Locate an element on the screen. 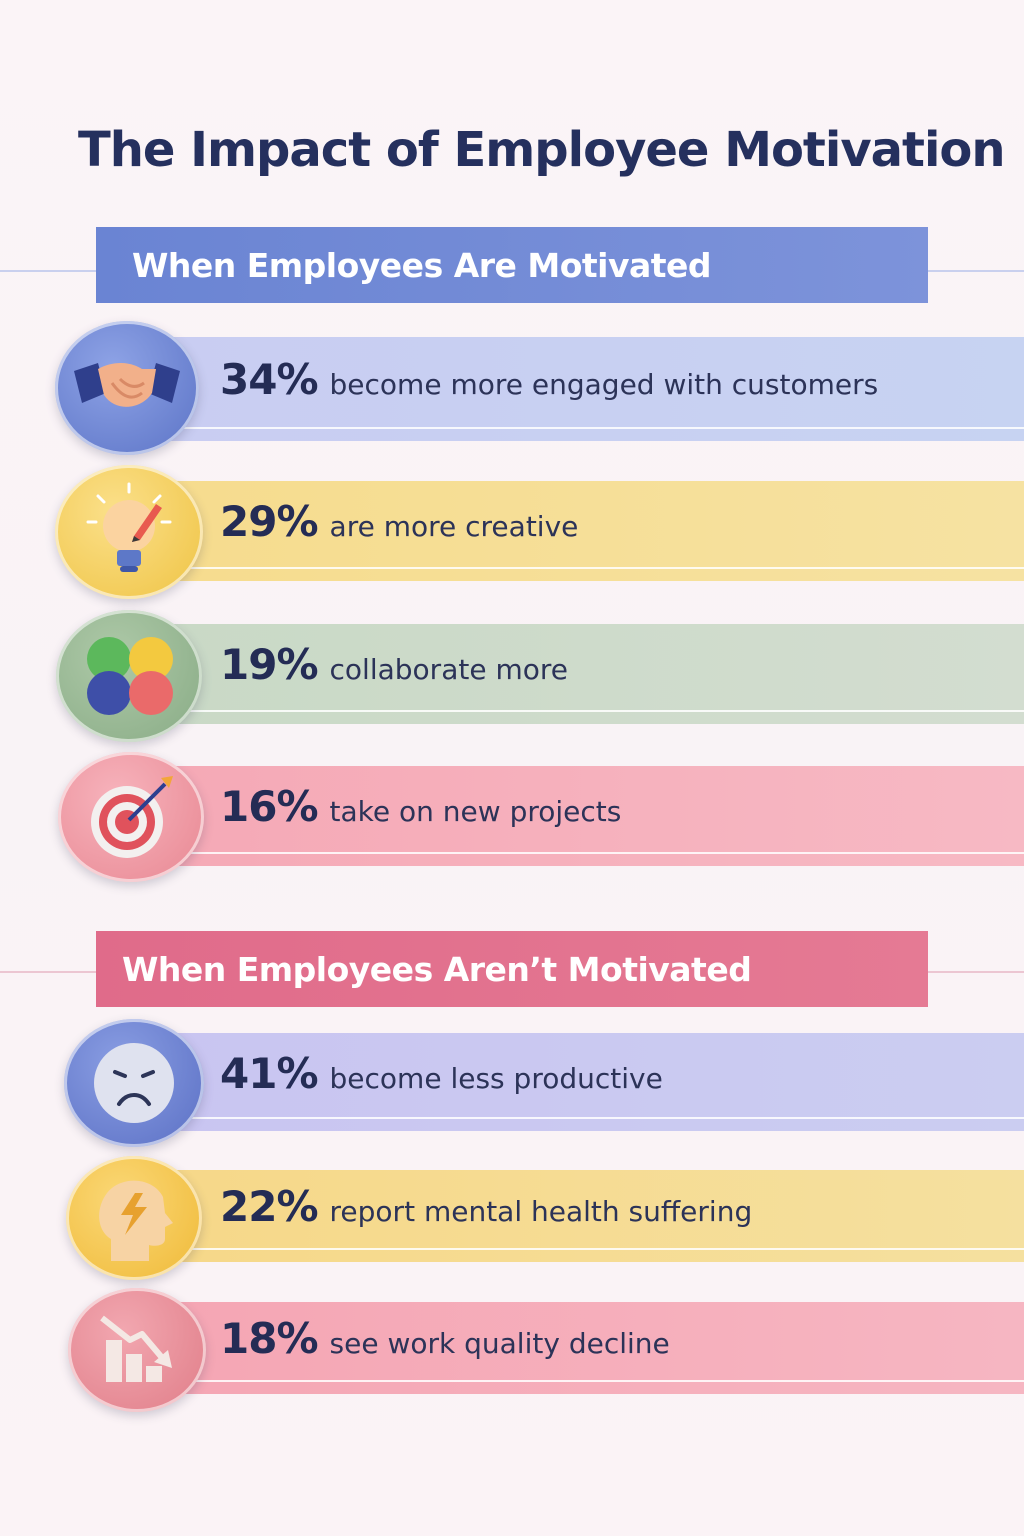  head-lightning-icon is located at coordinates (134, 1218).